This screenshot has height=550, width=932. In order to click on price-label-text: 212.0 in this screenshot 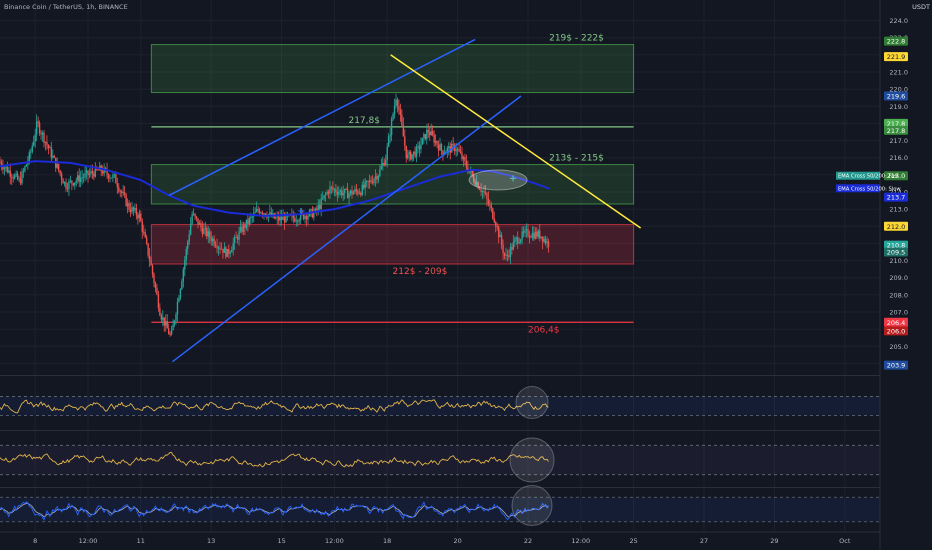, I will do `click(896, 227)`.